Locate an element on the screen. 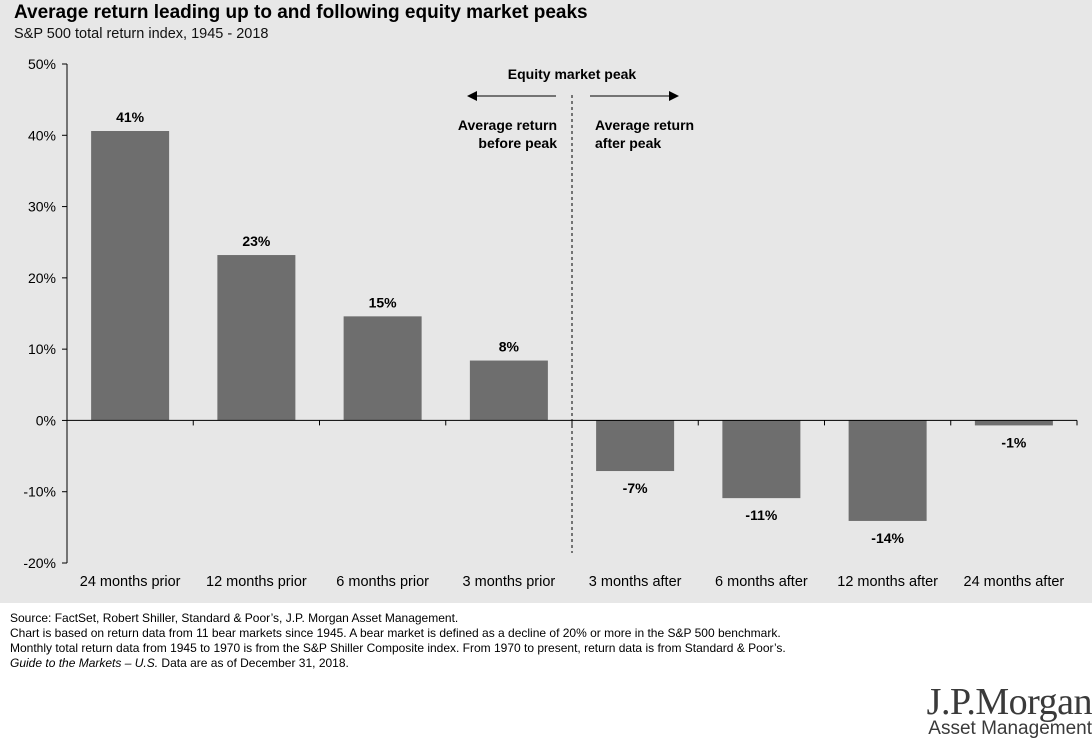  after-peak-arrow-head is located at coordinates (674, 96).